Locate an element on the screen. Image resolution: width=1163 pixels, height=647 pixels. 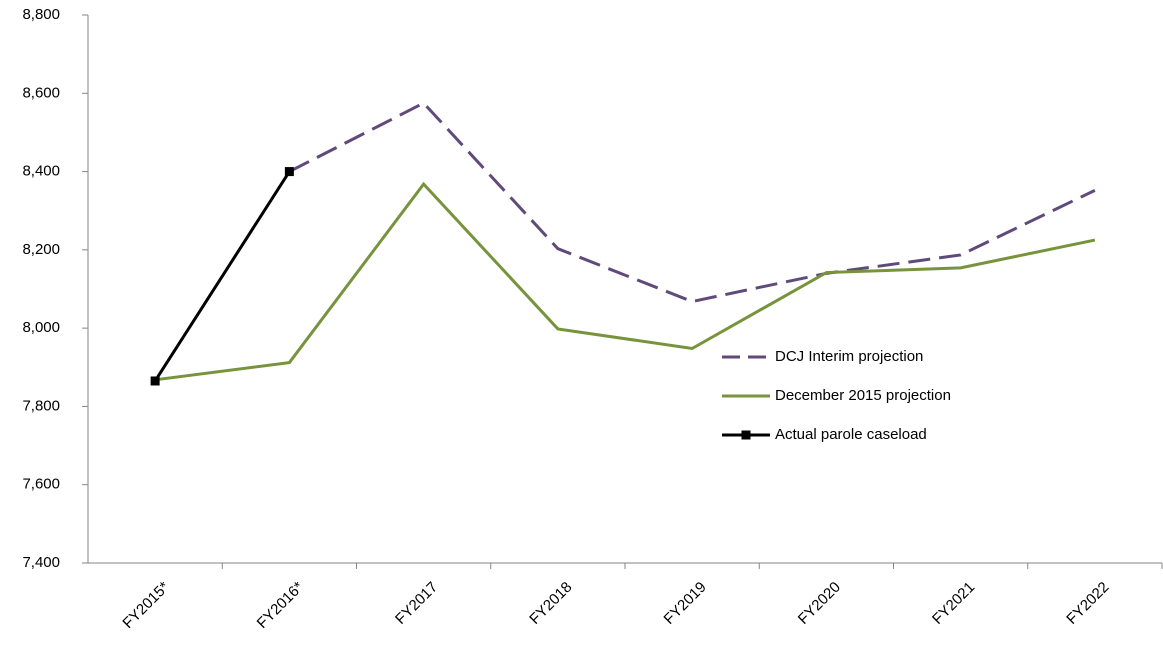
y-tick-label: 8,800 is located at coordinates (41, 14).